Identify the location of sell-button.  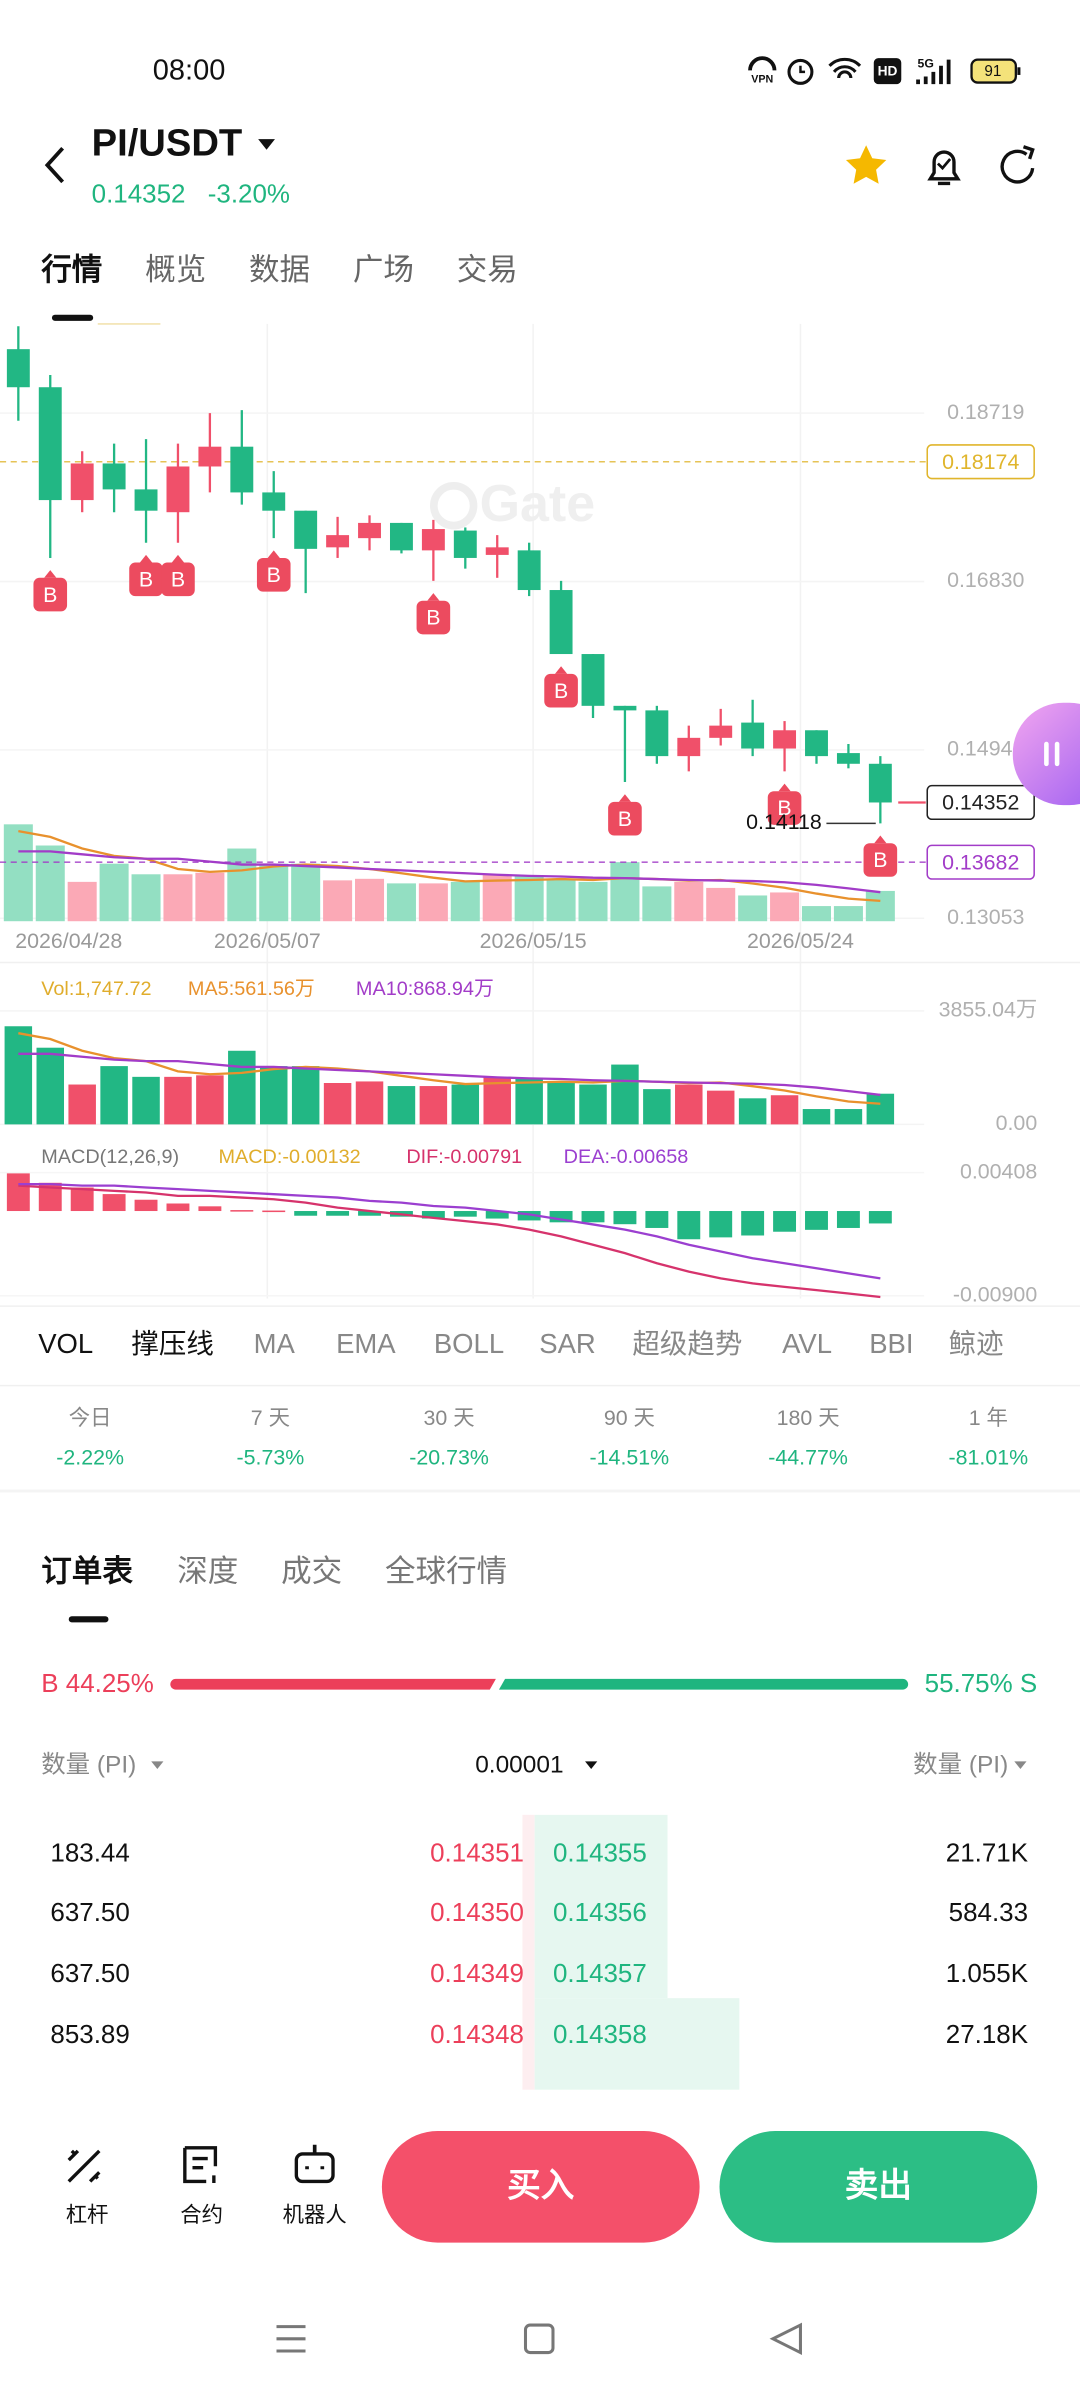
(878, 2187).